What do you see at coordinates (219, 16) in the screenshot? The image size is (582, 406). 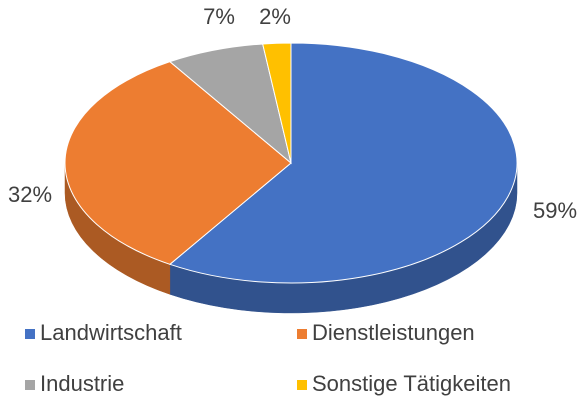 I see `data-label: 7%` at bounding box center [219, 16].